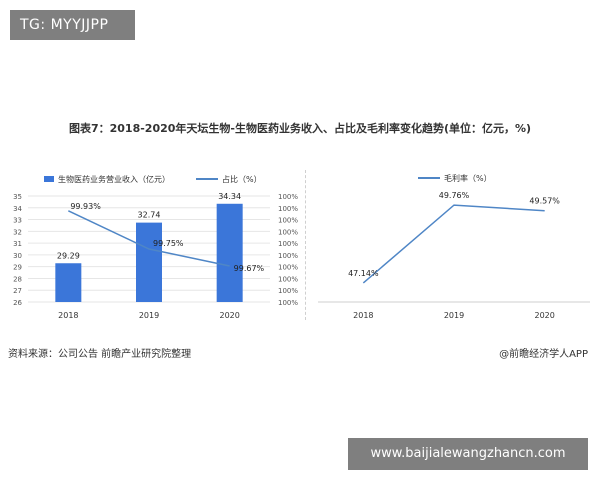 The height and width of the screenshot is (480, 600). What do you see at coordinates (468, 454) in the screenshot?
I see `url-banner: www.baijialewangzhancn.com` at bounding box center [468, 454].